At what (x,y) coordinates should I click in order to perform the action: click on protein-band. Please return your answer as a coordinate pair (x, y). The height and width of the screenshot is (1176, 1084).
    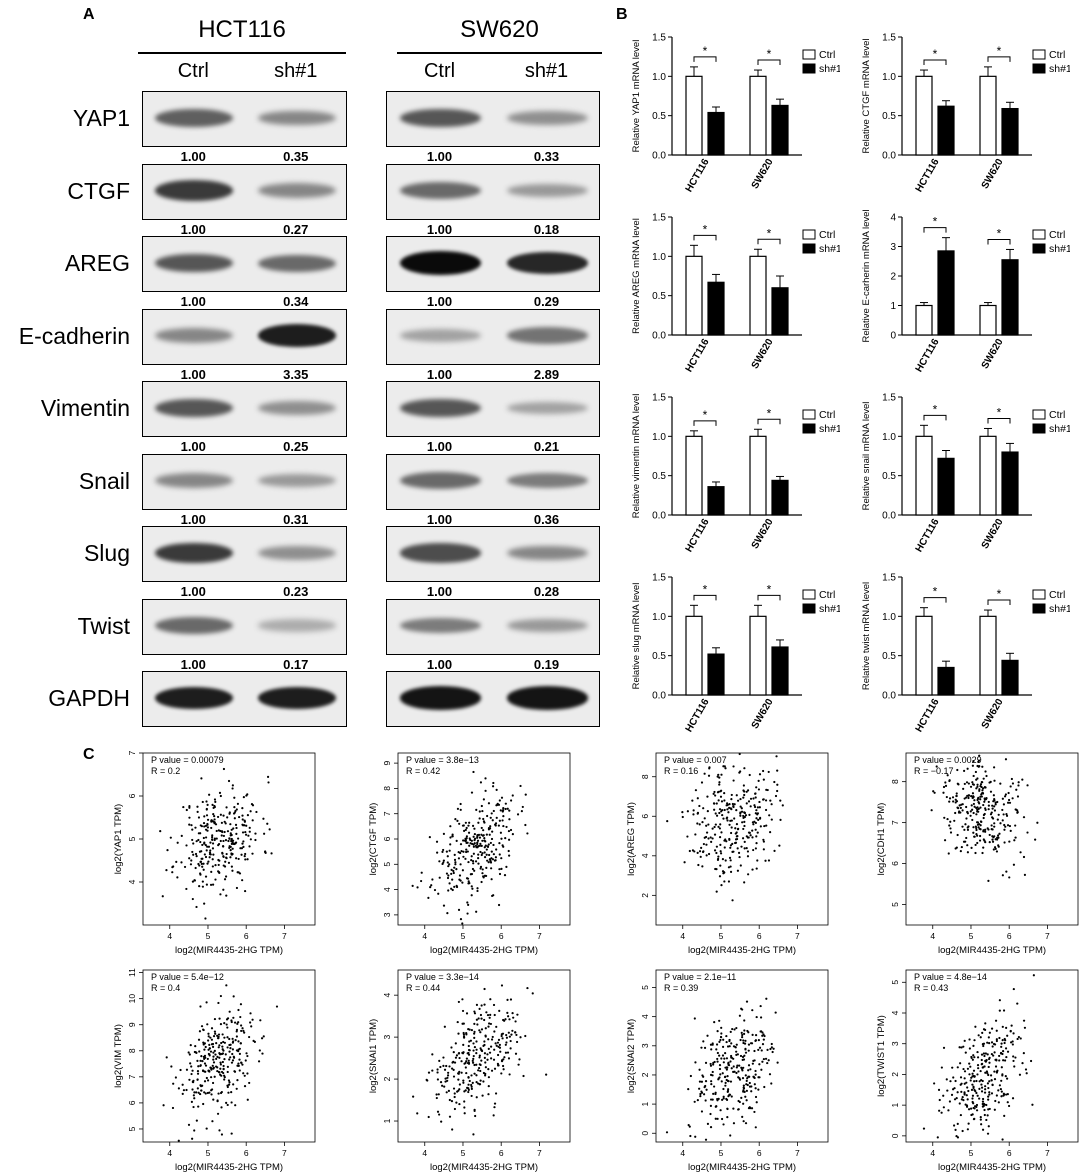
    Looking at the image, I should click on (440, 480).